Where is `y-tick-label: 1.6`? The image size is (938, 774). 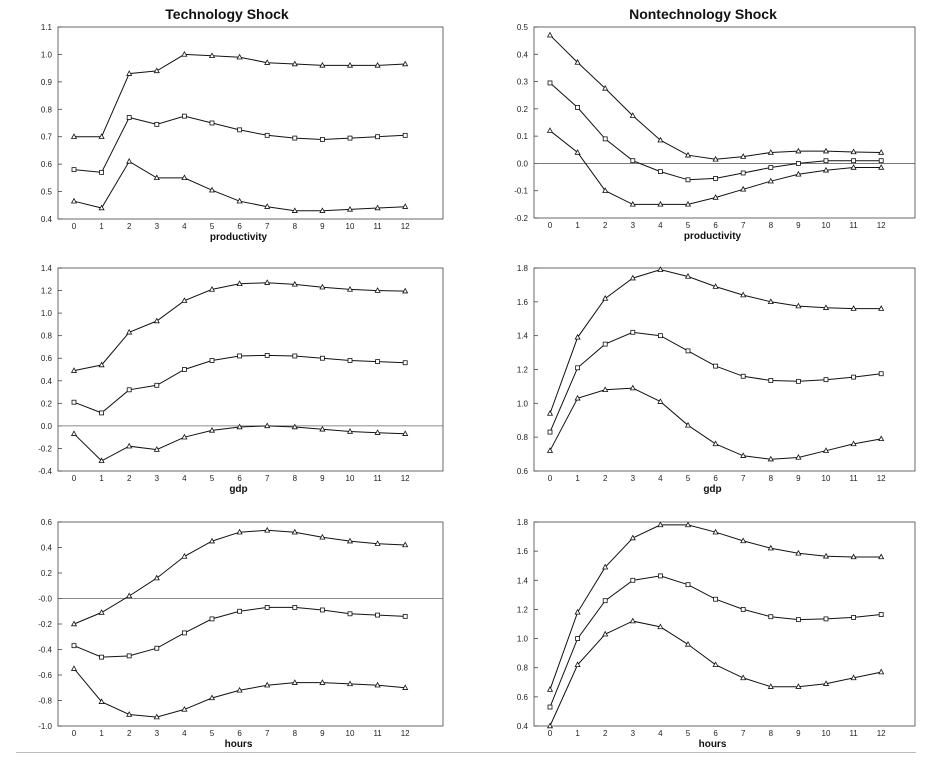
y-tick-label: 1.6 is located at coordinates (523, 551).